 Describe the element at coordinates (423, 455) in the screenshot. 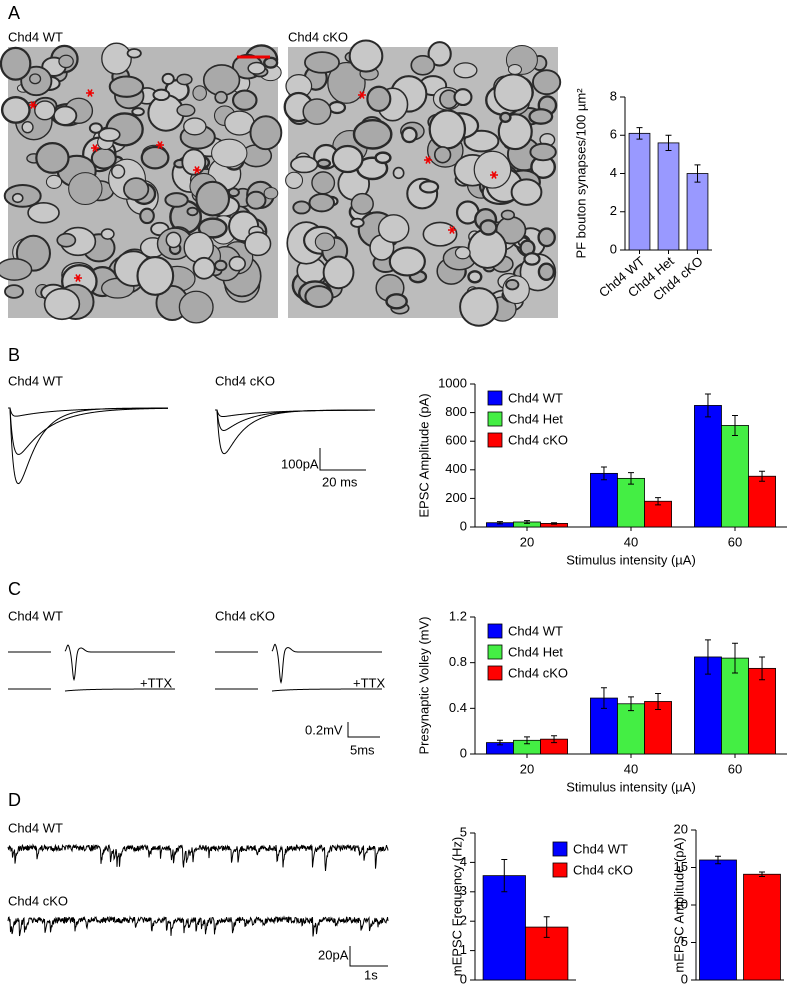

I see `y-axis-label: EPSC Amplitude (pA)` at that location.